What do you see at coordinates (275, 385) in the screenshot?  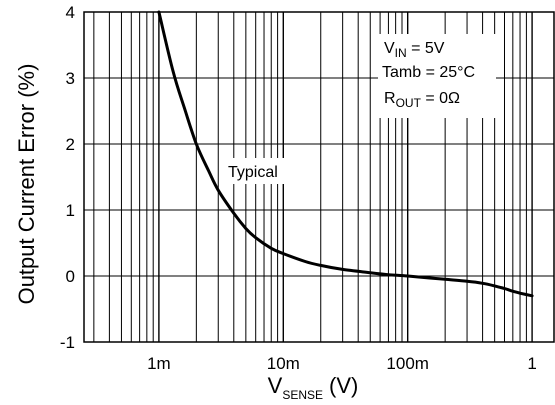 I see `x-axis-label-main: V` at bounding box center [275, 385].